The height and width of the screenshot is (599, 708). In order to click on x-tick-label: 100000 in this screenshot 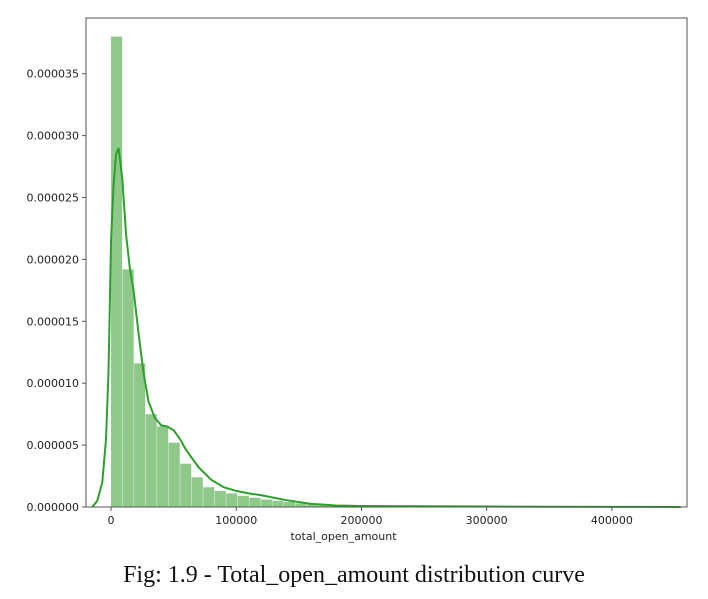, I will do `click(236, 520)`.